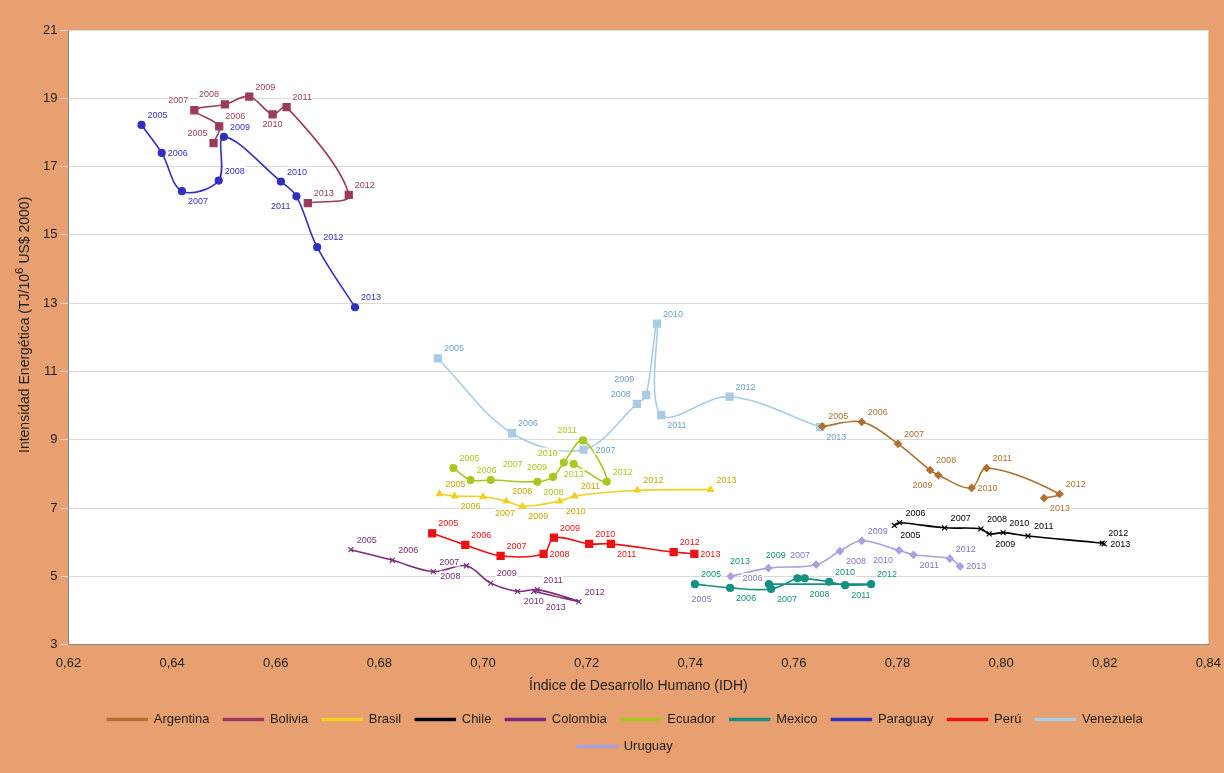  What do you see at coordinates (1105, 662) in the screenshot?
I see `x-tick-label: 0,82` at bounding box center [1105, 662].